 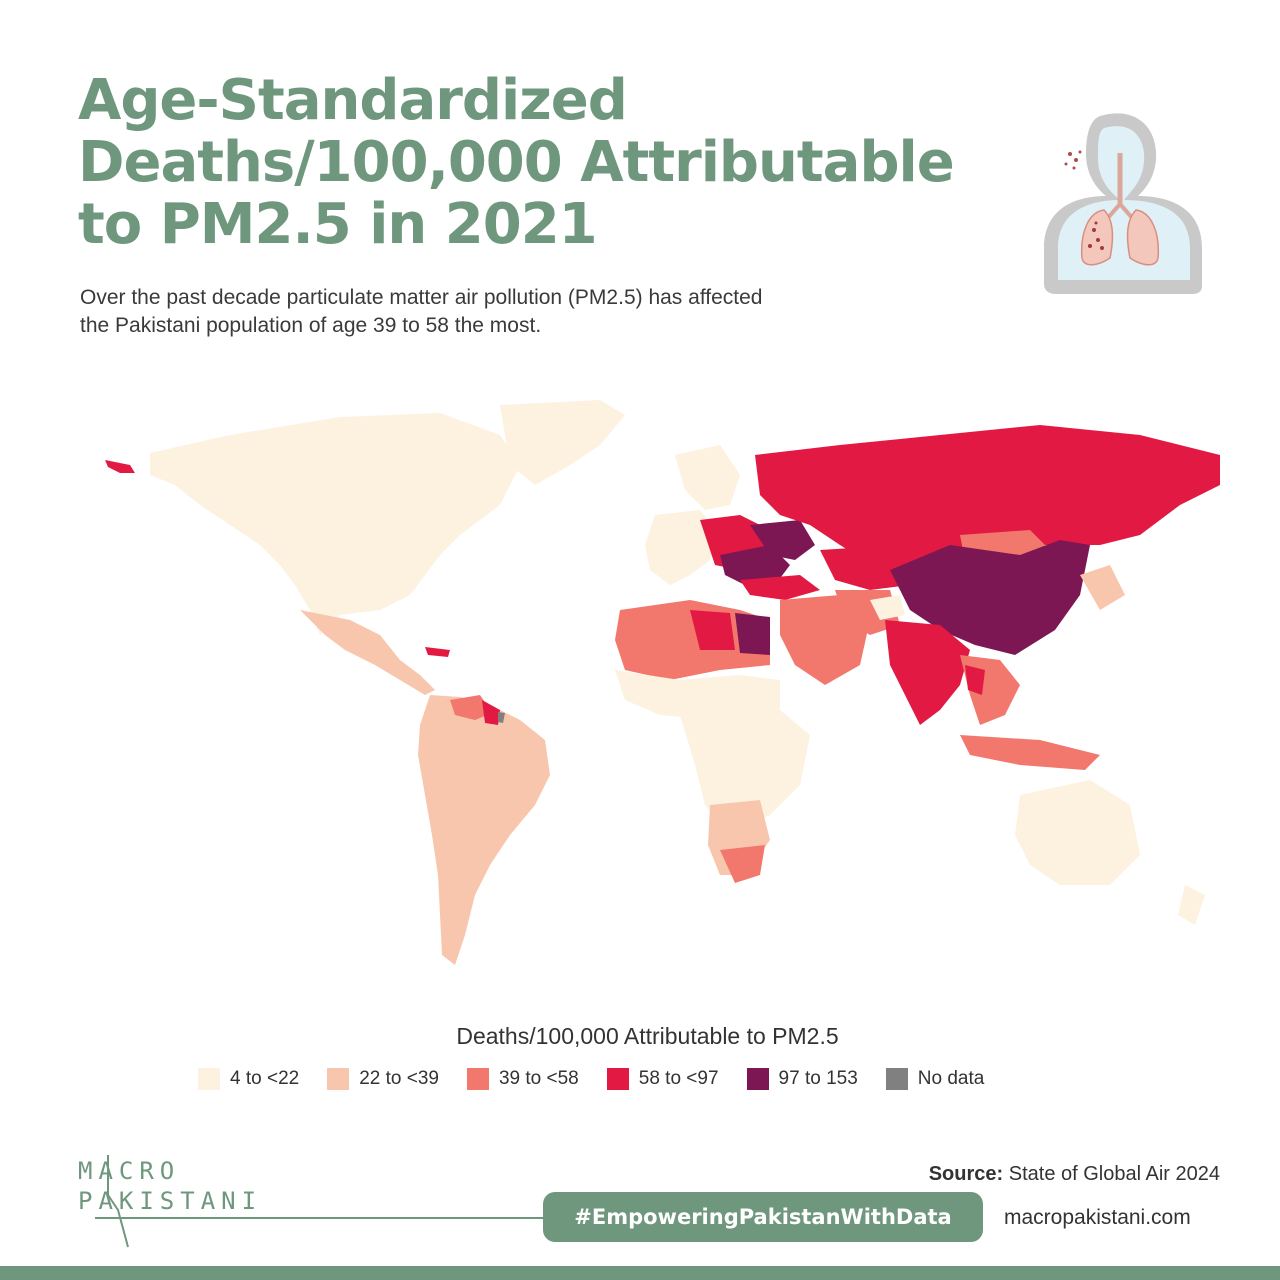 I want to click on map-region-south-asia, so click(x=927, y=672).